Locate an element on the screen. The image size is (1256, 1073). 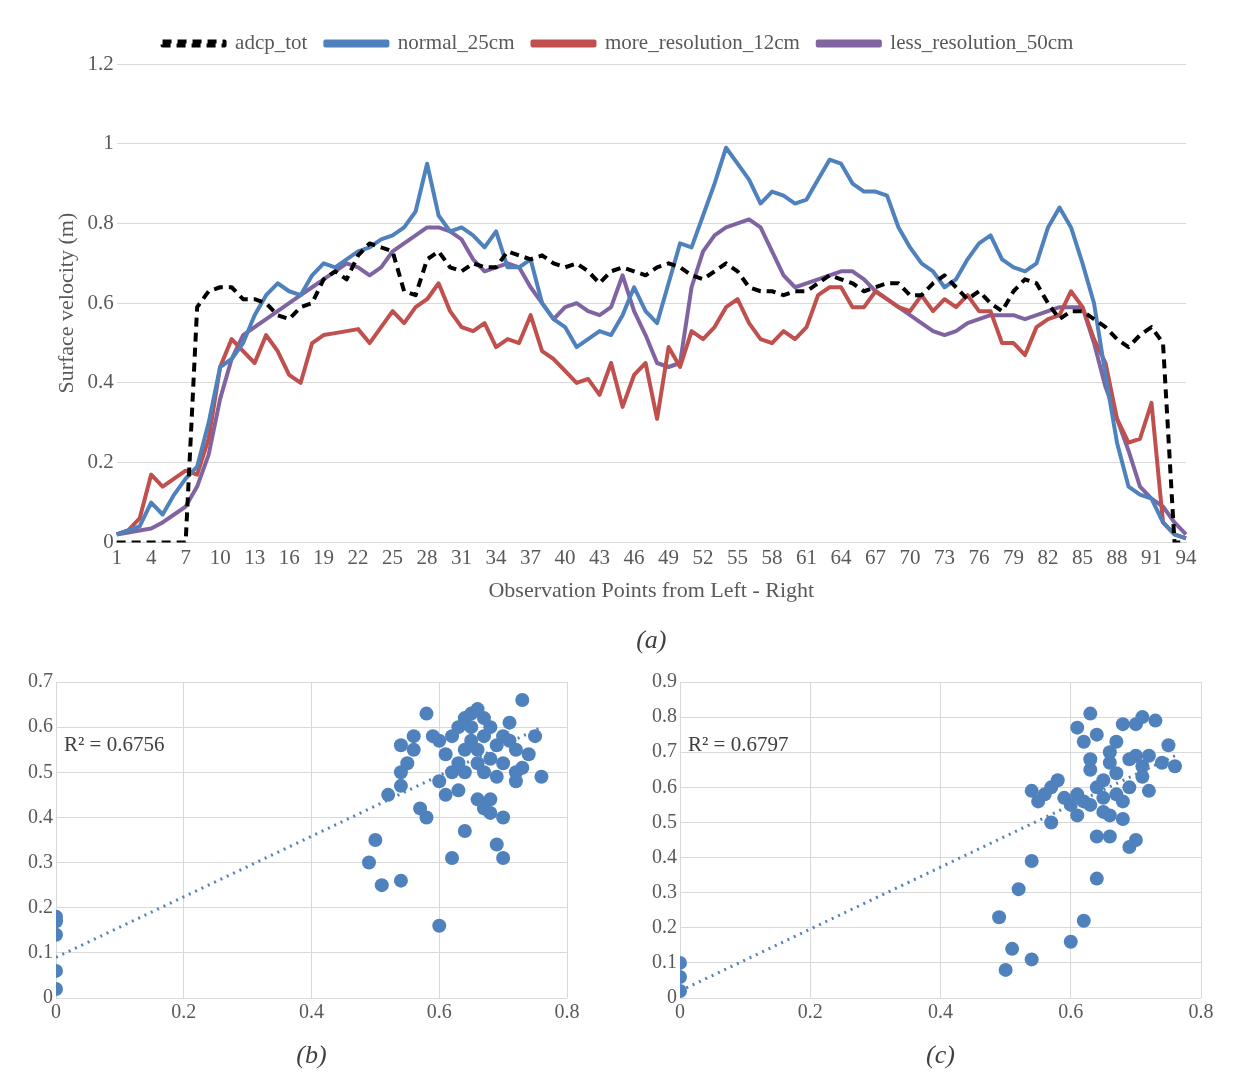
x-axis-title: Observation Points from Left - Right is located at coordinates (651, 589).